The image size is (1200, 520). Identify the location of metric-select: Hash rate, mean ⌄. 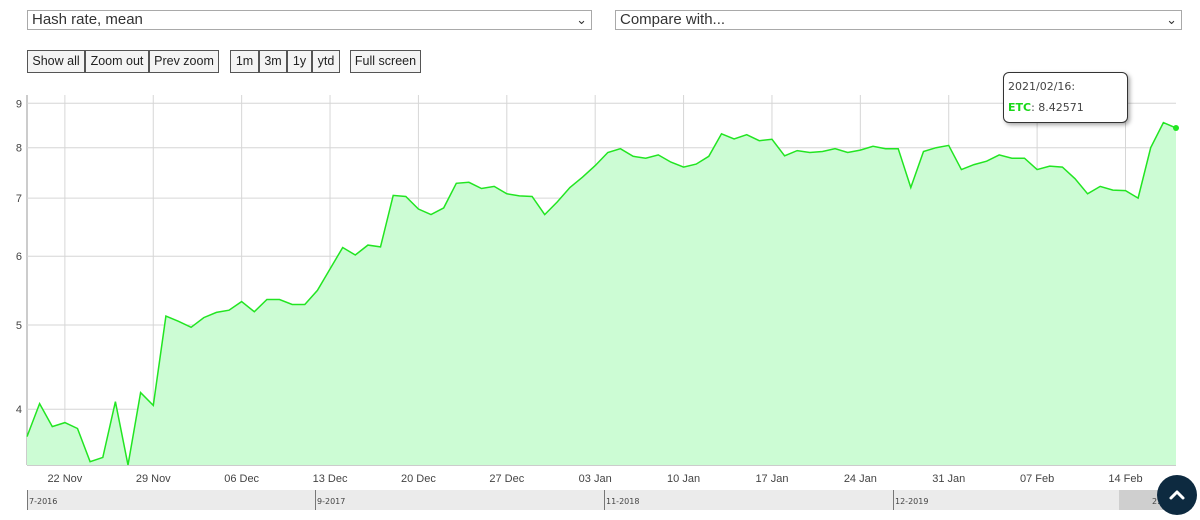
(309, 20).